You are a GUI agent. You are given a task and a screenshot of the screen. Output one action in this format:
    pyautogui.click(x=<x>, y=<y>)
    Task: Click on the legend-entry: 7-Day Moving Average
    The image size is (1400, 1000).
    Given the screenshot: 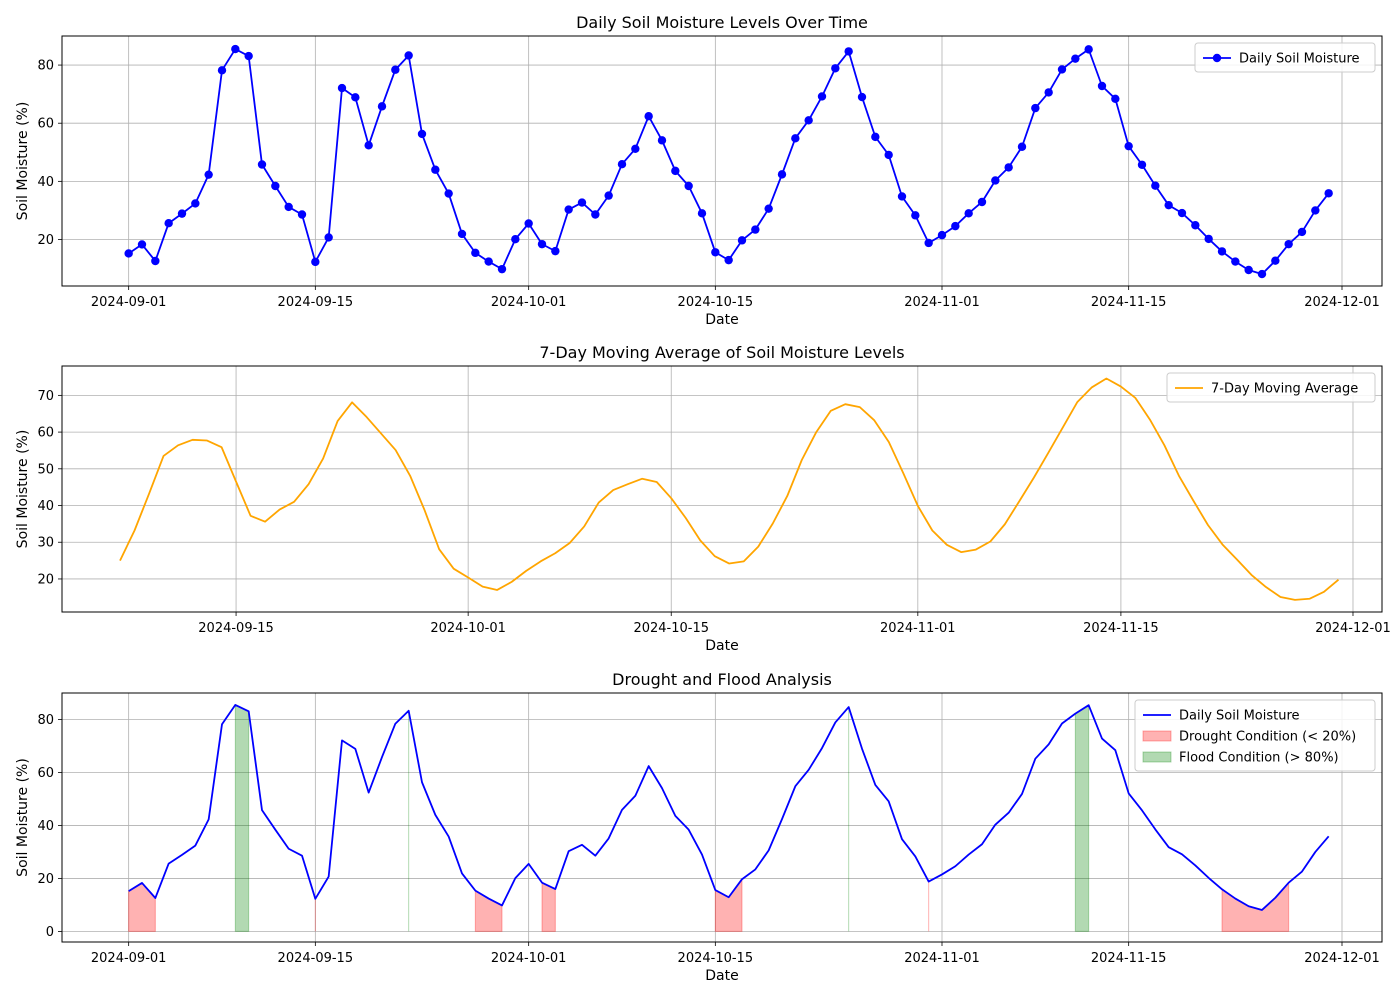 What is the action you would take?
    pyautogui.click(x=1284, y=389)
    